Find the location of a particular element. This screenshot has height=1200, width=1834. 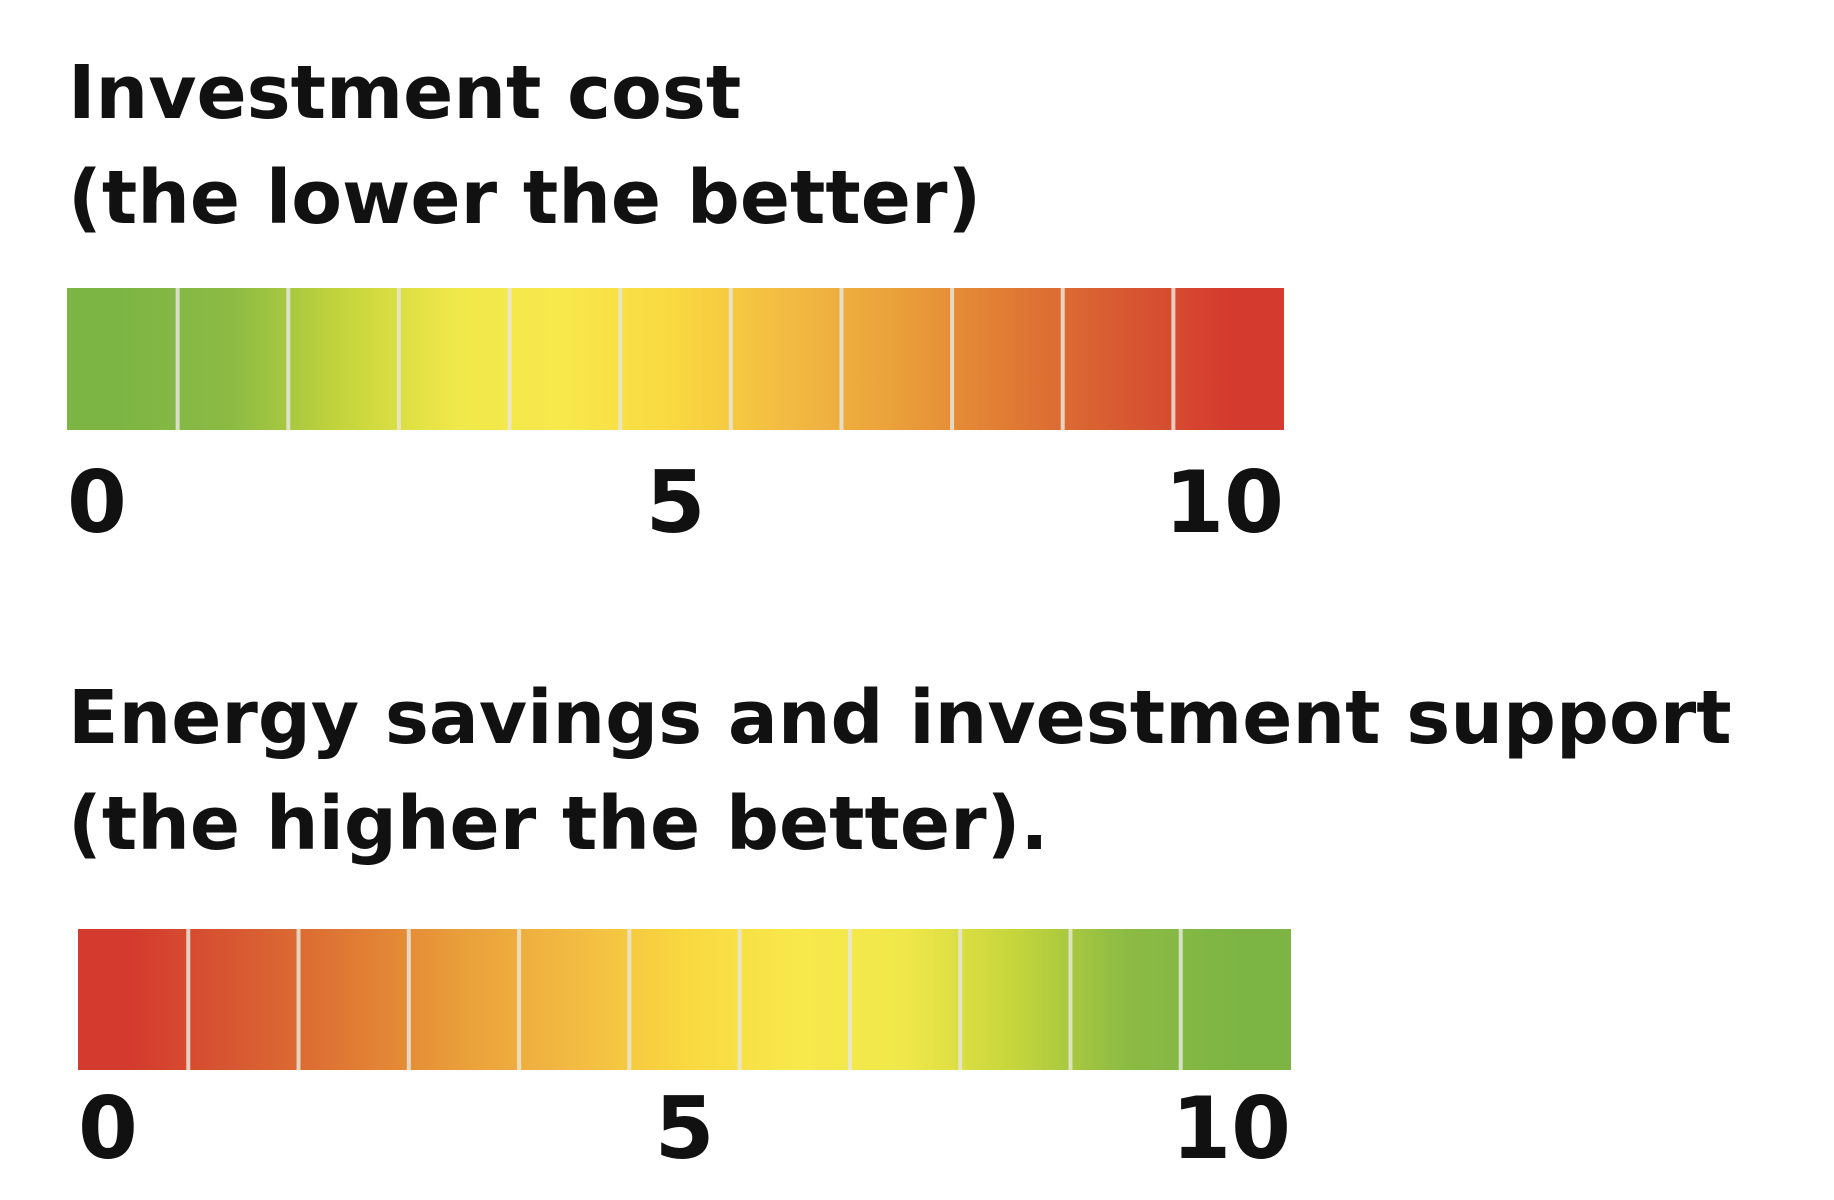

section-title: Energy savings and investment support is located at coordinates (900, 718).